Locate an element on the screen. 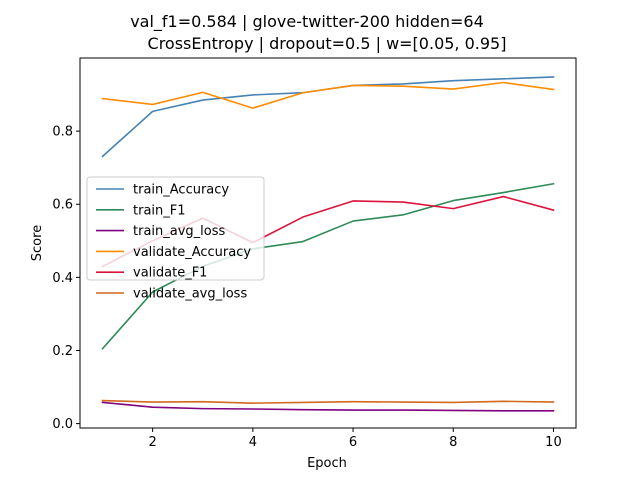  y-tick-label: 0.0 is located at coordinates (62, 424).